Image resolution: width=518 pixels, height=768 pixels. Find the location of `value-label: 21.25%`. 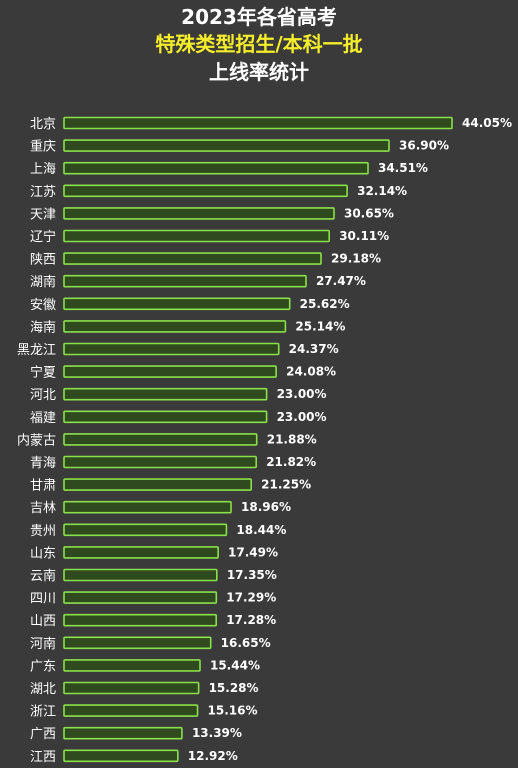

value-label: 21.25% is located at coordinates (286, 485).